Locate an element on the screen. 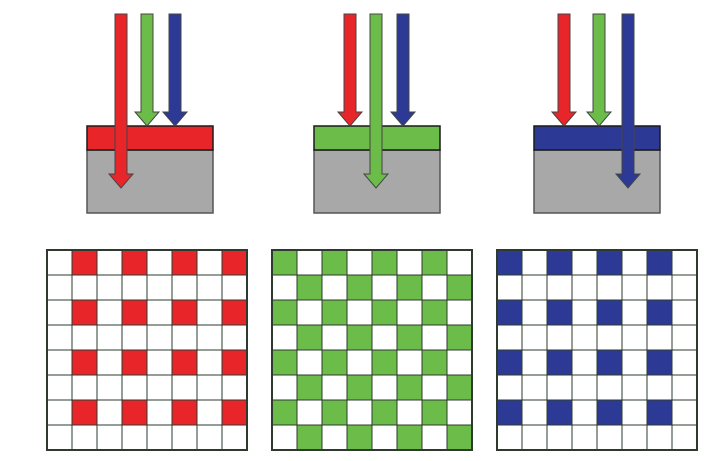 The height and width of the screenshot is (461, 713). green-filter-group is located at coordinates (377, 113).